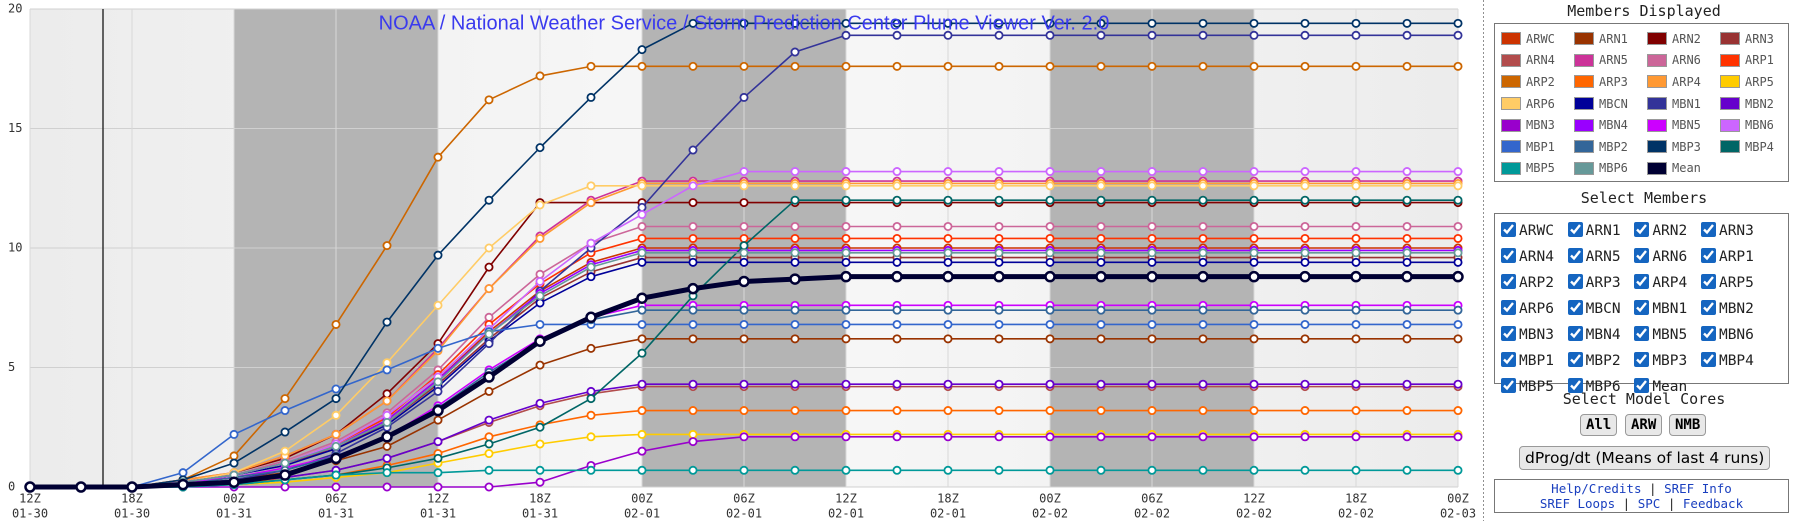 The width and height of the screenshot is (1806, 521). I want to click on core-button: NMB, so click(1688, 425).